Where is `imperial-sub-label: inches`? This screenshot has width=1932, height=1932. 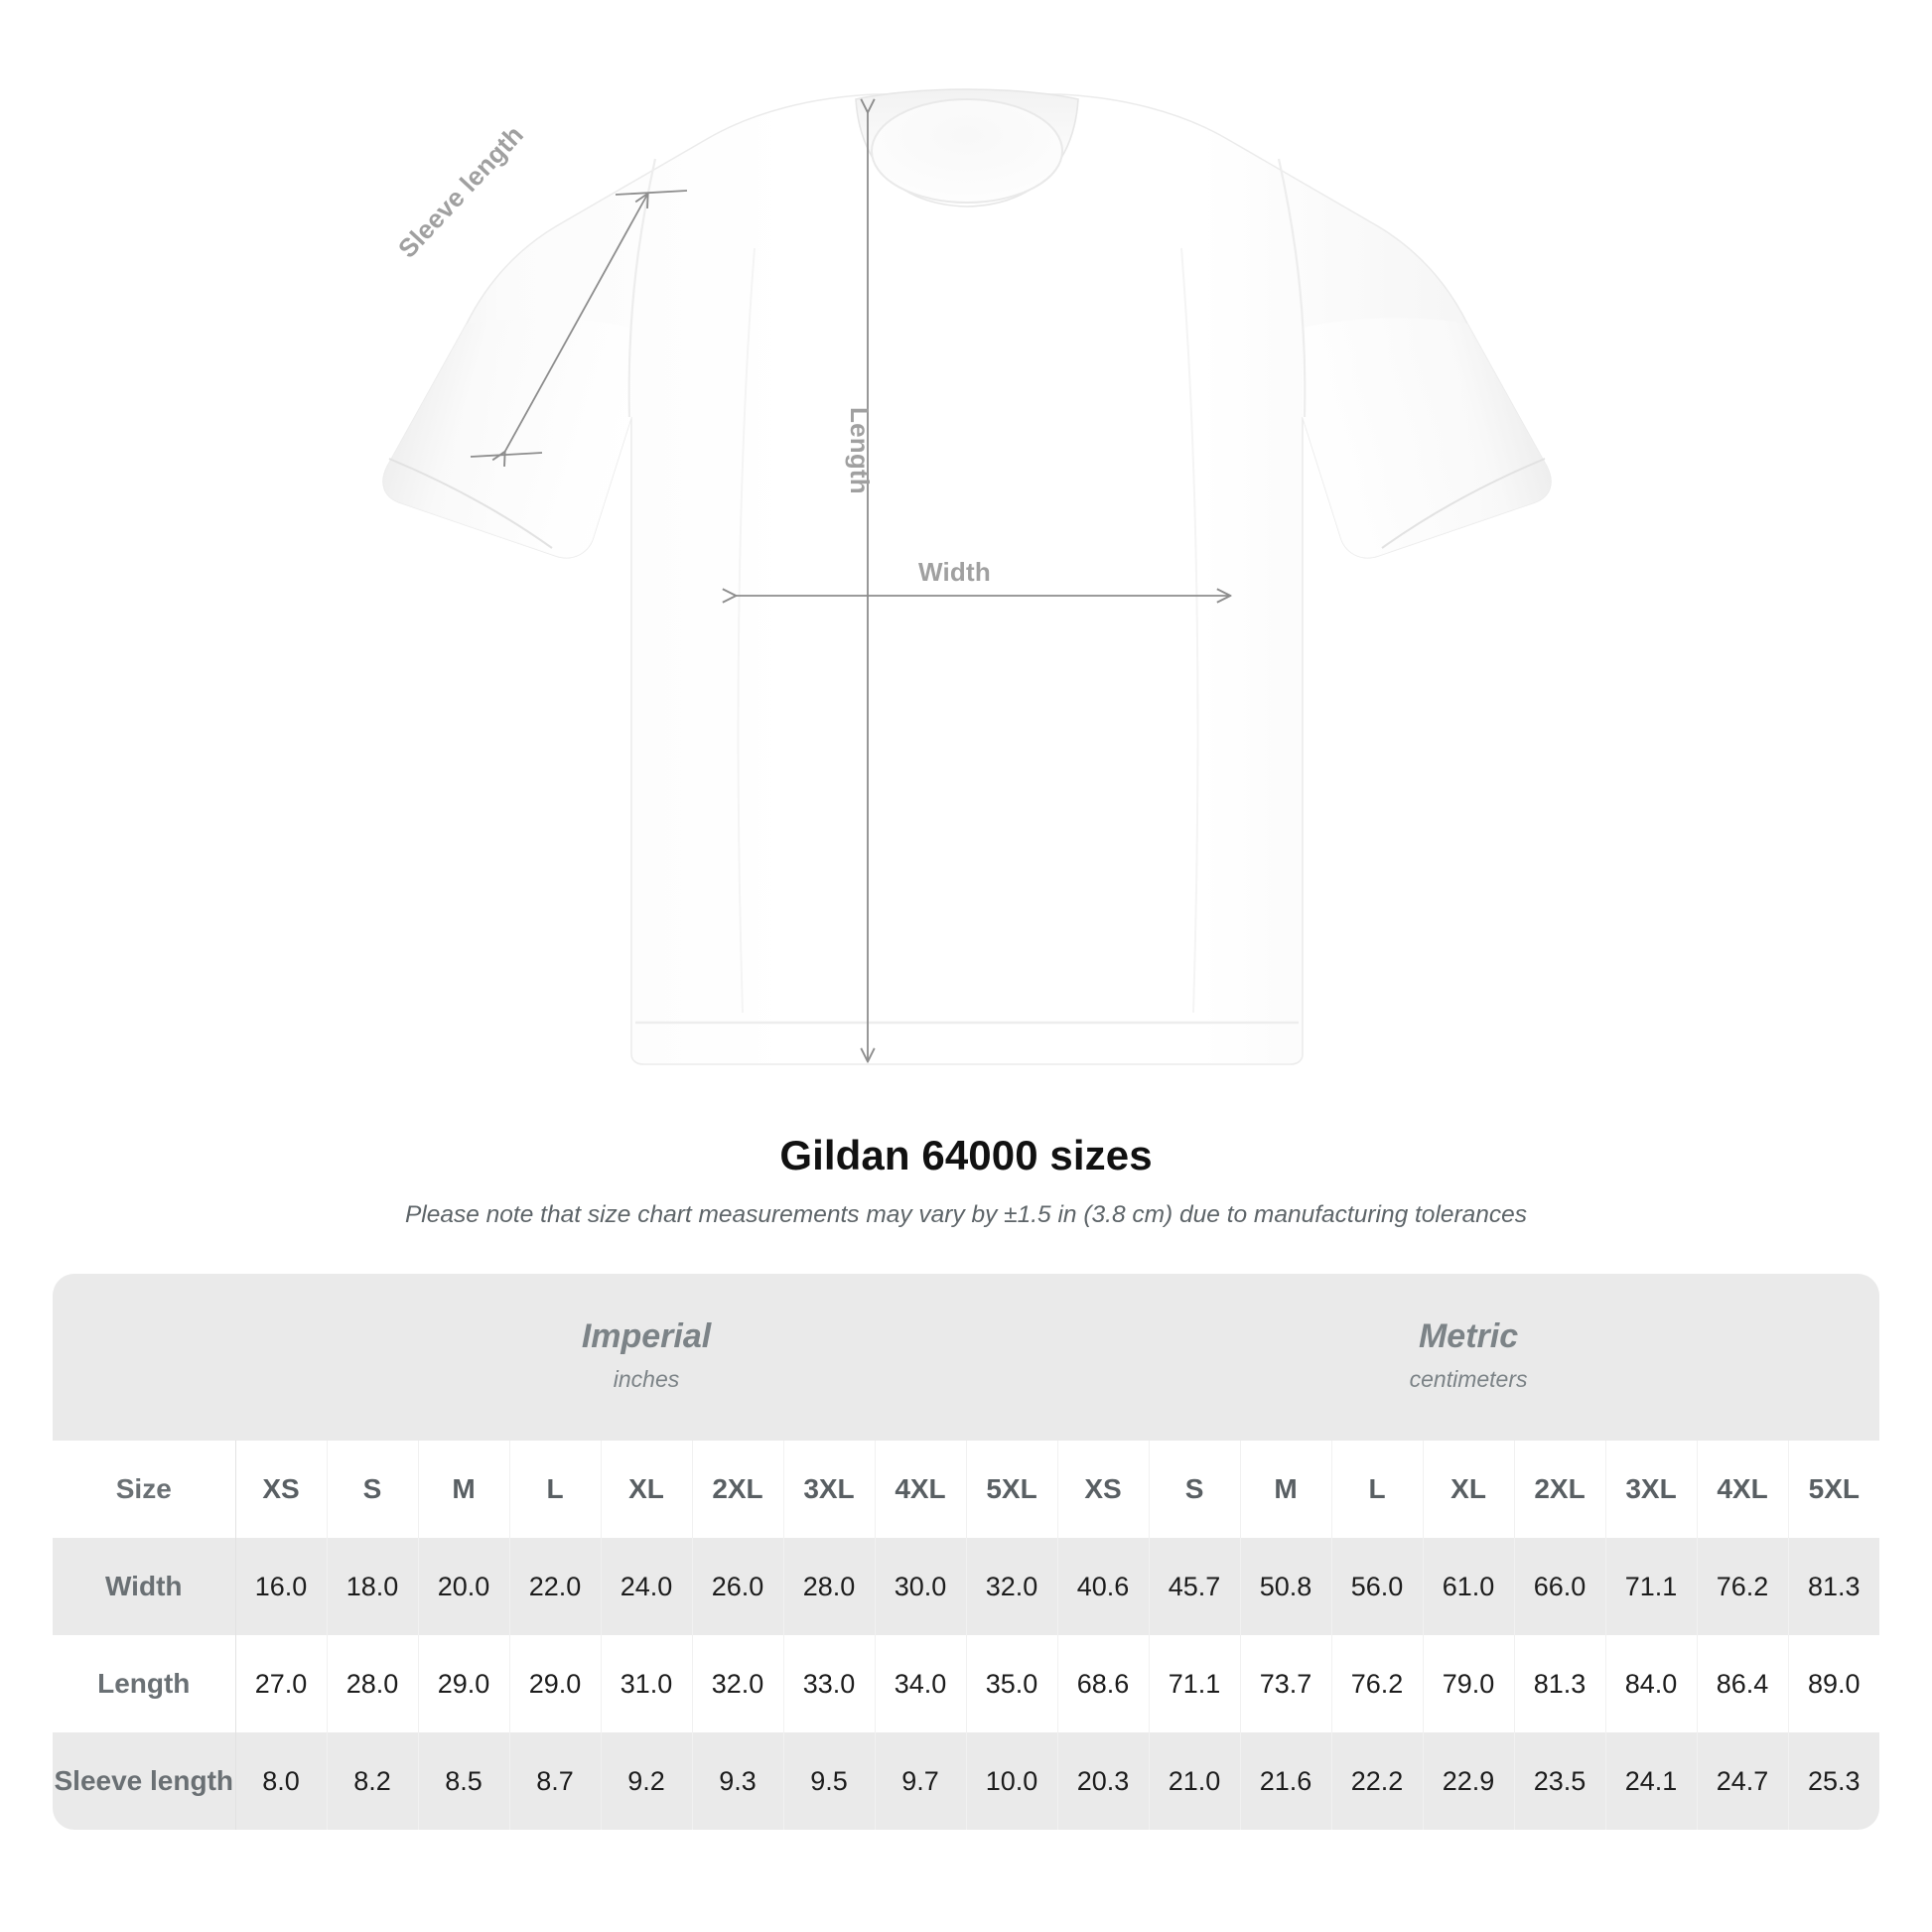
imperial-sub-label: inches is located at coordinates (646, 1379).